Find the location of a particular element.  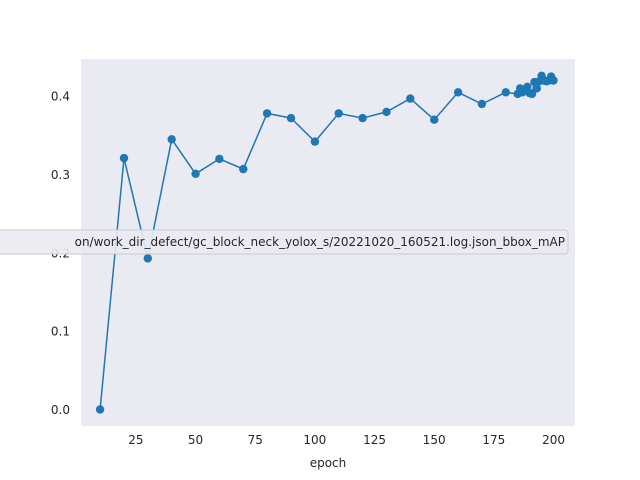

x-axis: 25 50 75 100 125 150 175 200 is located at coordinates (346, 440).